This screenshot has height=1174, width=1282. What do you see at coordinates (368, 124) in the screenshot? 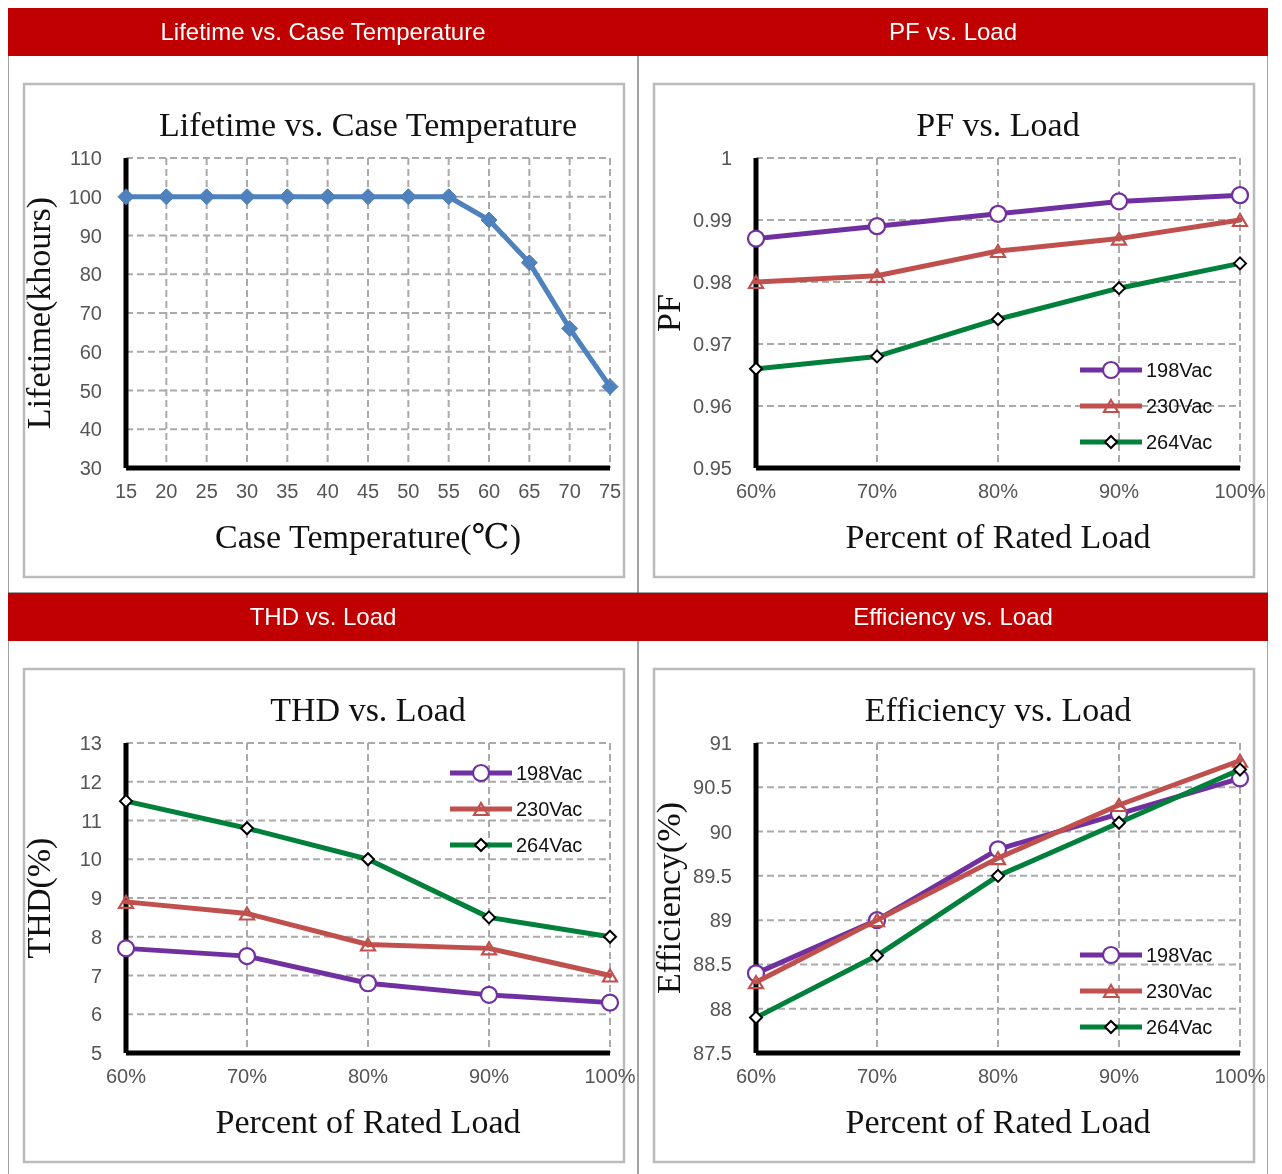
I see `chart-subtitle: Lifetime vs. Case Temperature` at bounding box center [368, 124].